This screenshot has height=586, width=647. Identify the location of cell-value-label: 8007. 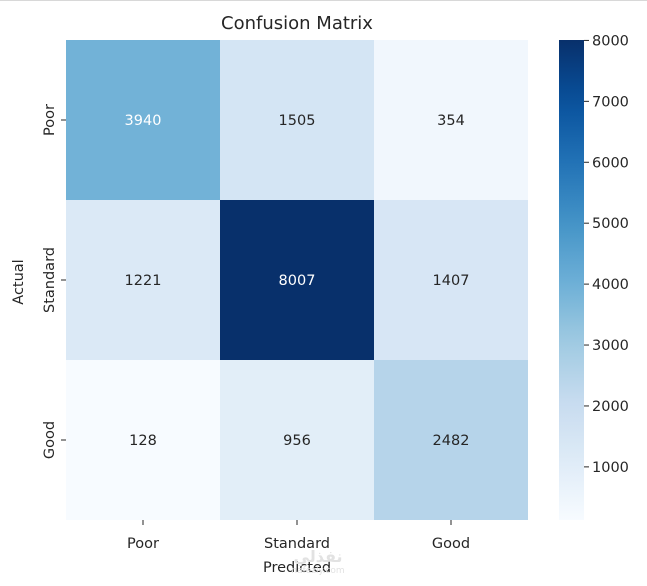
(297, 281).